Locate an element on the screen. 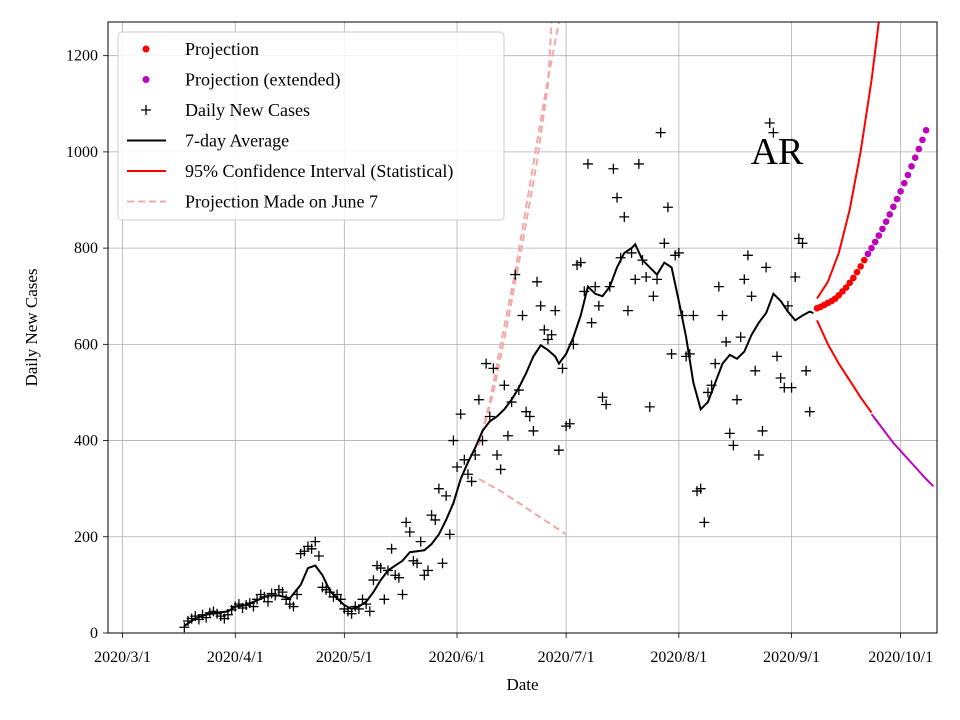 This screenshot has width=960, height=720. confidence-interval-lines is located at coordinates (875, 254).